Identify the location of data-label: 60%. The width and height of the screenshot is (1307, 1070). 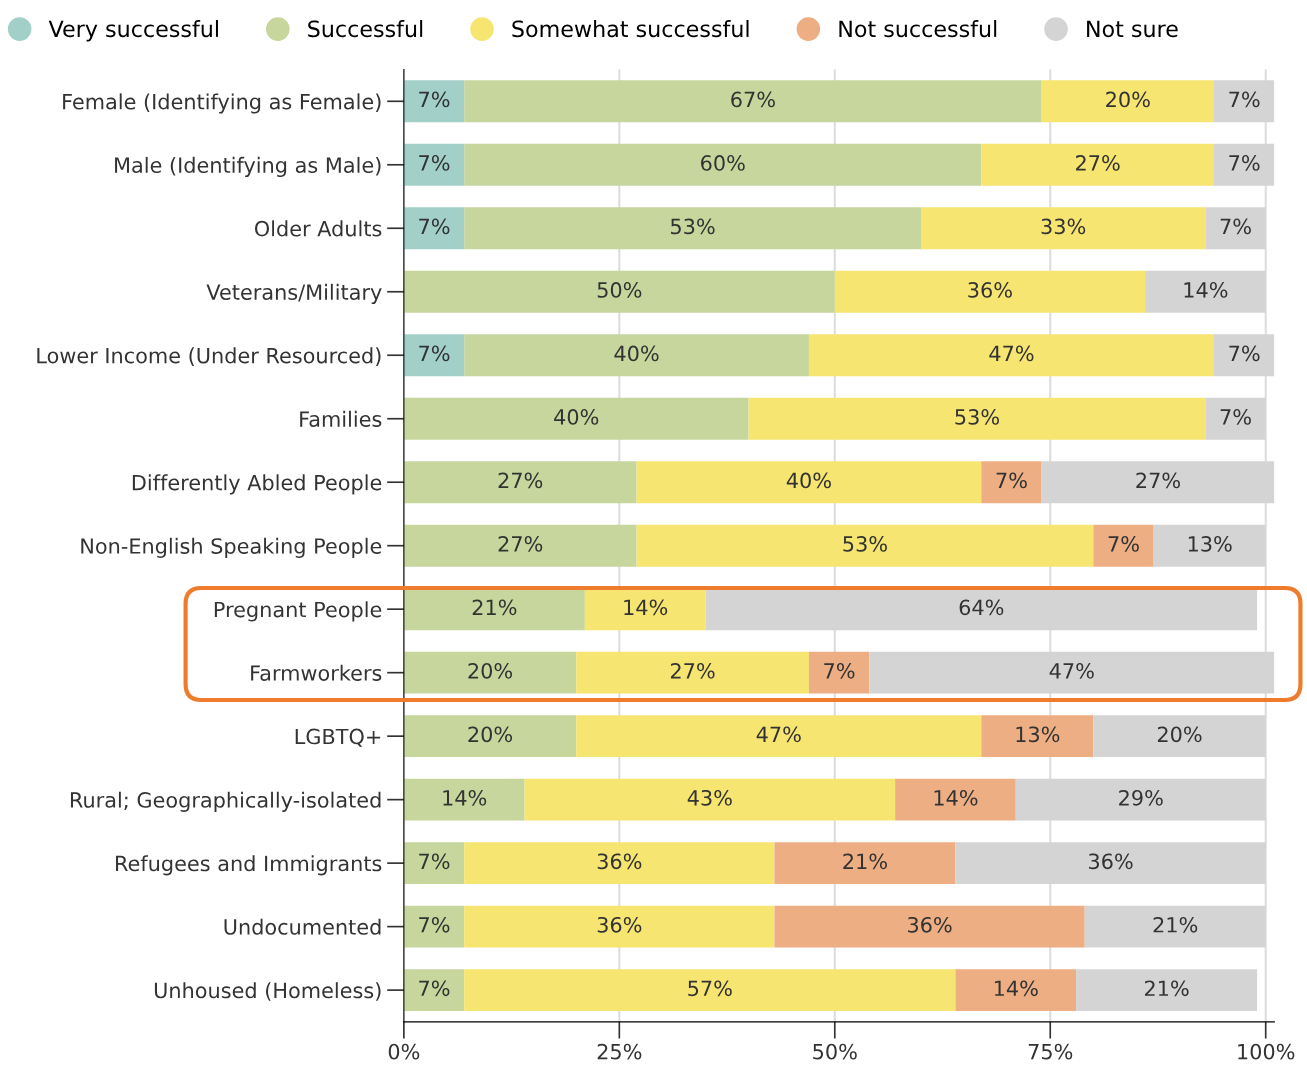
(723, 163).